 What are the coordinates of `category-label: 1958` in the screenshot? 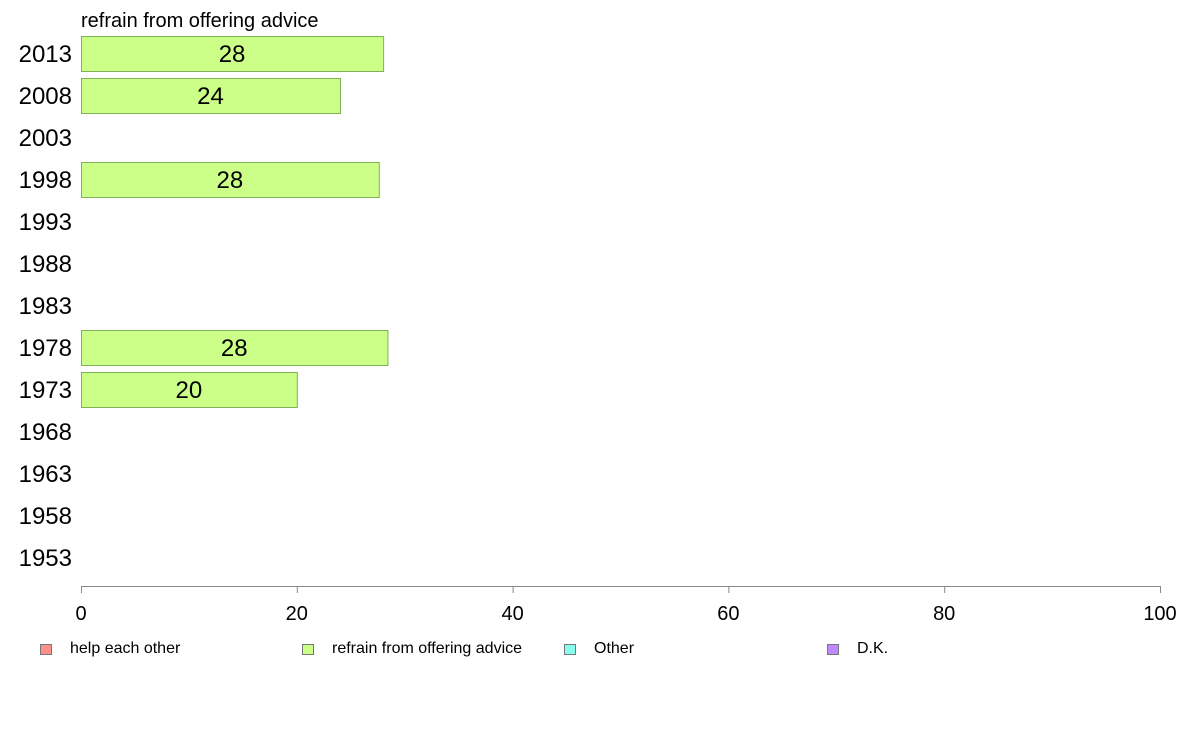 It's located at (45, 516).